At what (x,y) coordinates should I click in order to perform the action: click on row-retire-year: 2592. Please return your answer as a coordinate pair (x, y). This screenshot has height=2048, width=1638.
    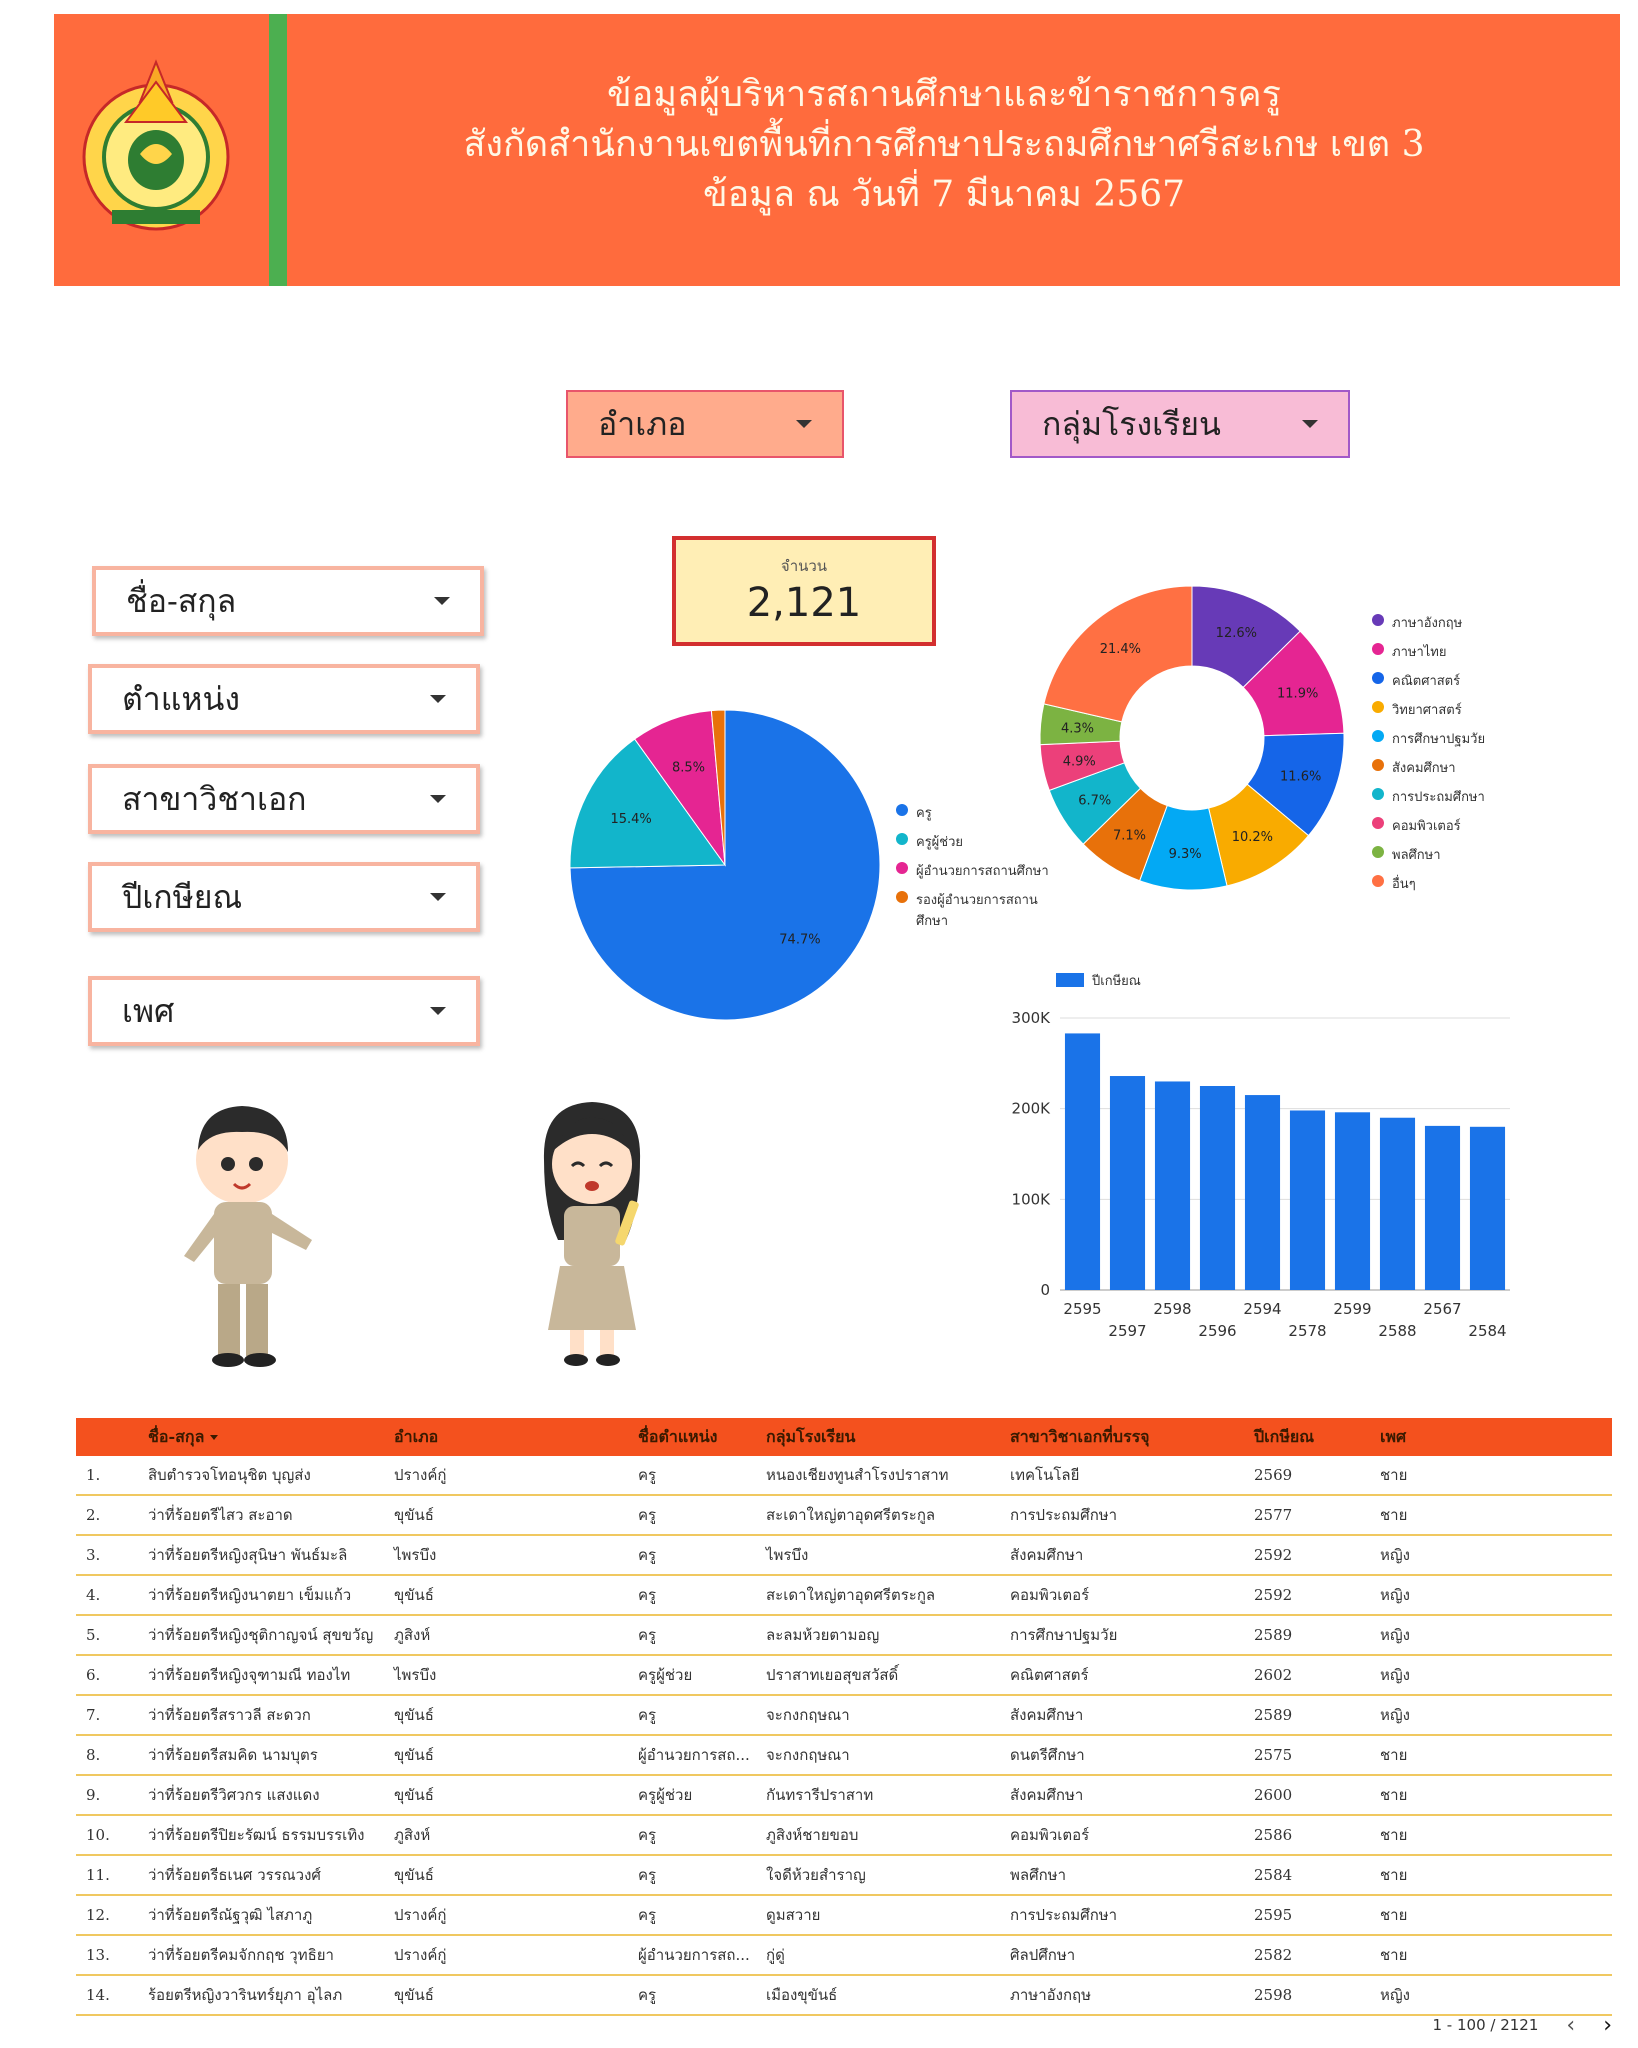
    Looking at the image, I should click on (1273, 1595).